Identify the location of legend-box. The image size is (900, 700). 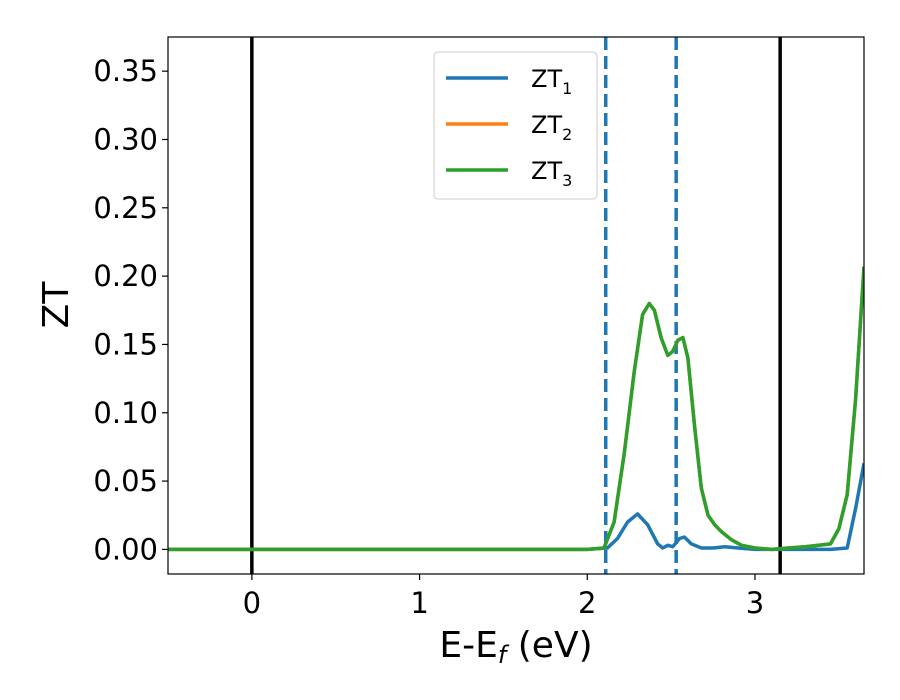
(515, 125).